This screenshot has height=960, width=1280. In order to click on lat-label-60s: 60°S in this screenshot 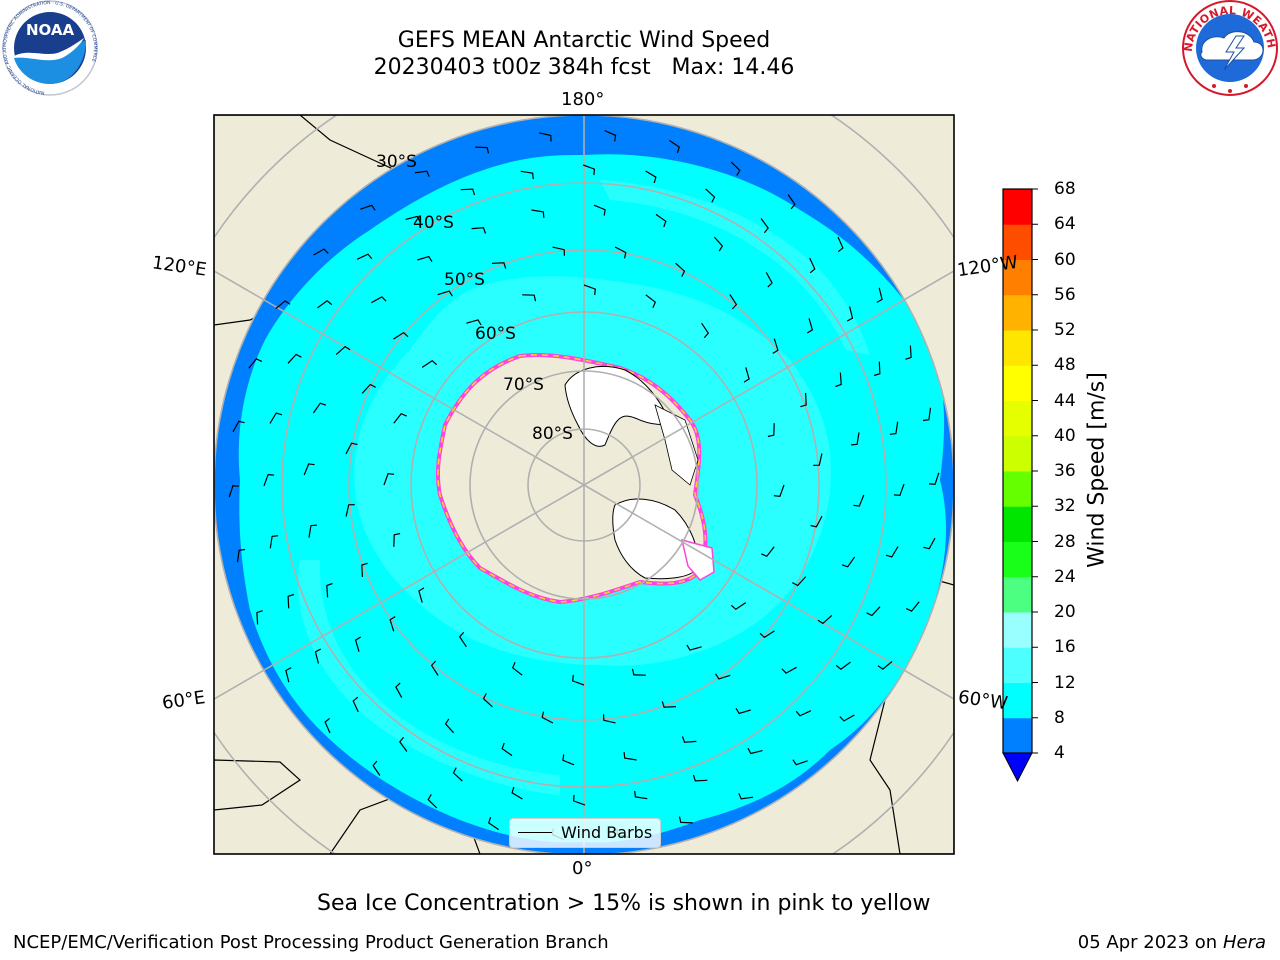, I will do `click(495, 334)`.